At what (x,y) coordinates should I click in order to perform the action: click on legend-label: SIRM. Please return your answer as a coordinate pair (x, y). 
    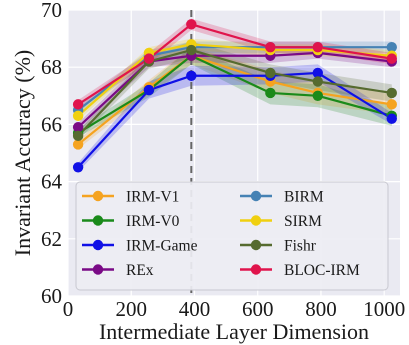
    Looking at the image, I should click on (303, 221).